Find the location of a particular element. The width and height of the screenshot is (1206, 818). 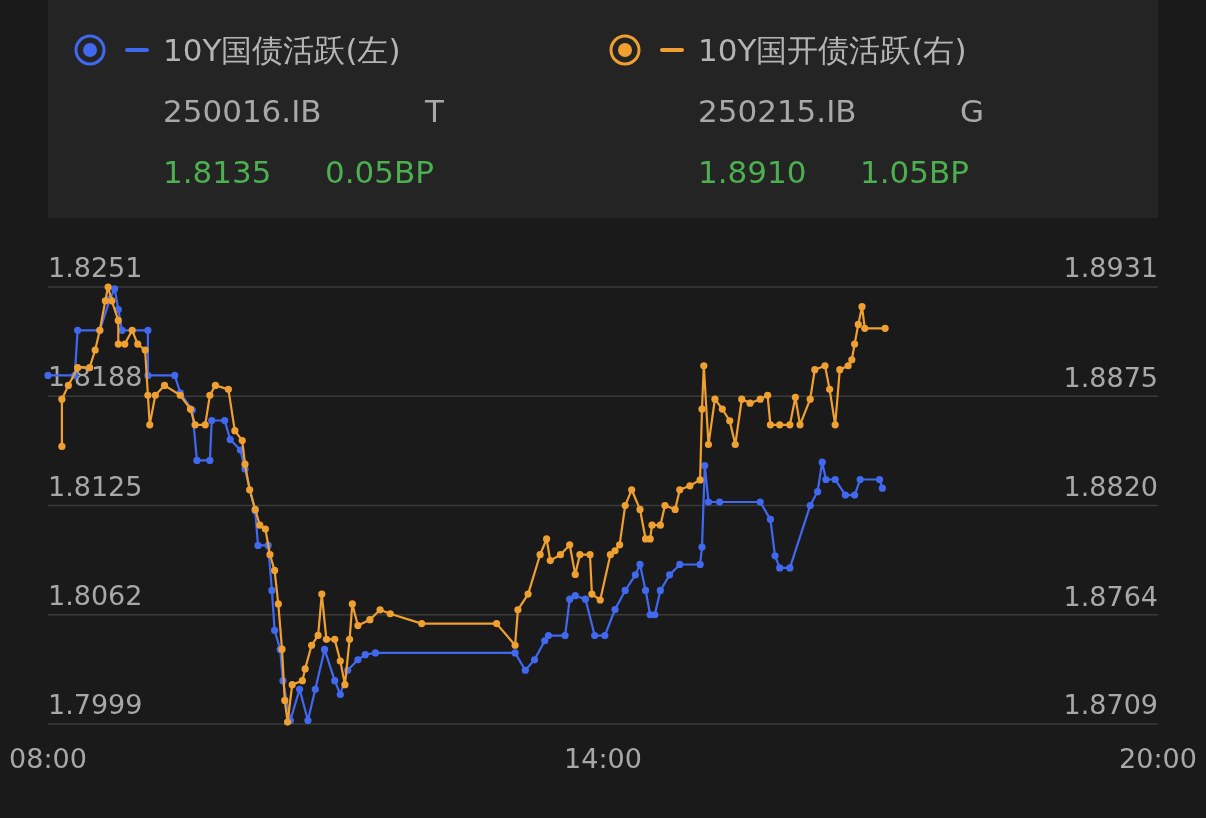

text: 1.8135 is located at coordinates (217, 172).